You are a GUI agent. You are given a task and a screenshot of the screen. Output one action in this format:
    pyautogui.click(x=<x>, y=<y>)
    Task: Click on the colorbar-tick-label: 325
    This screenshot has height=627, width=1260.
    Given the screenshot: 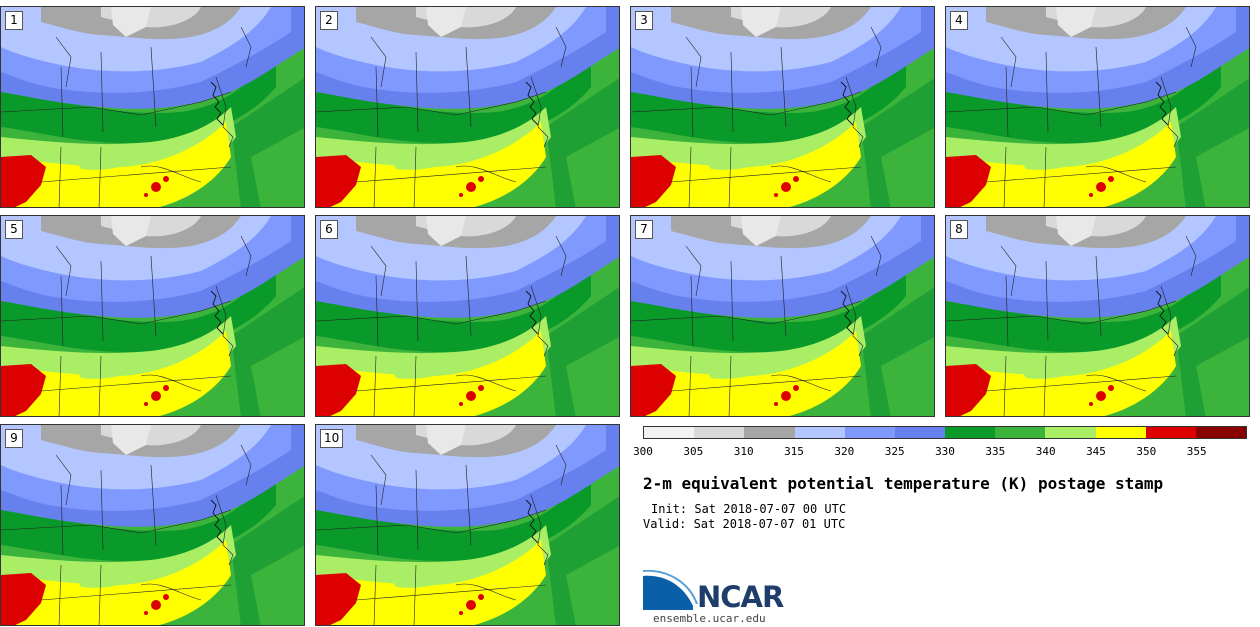 What is the action you would take?
    pyautogui.click(x=894, y=451)
    